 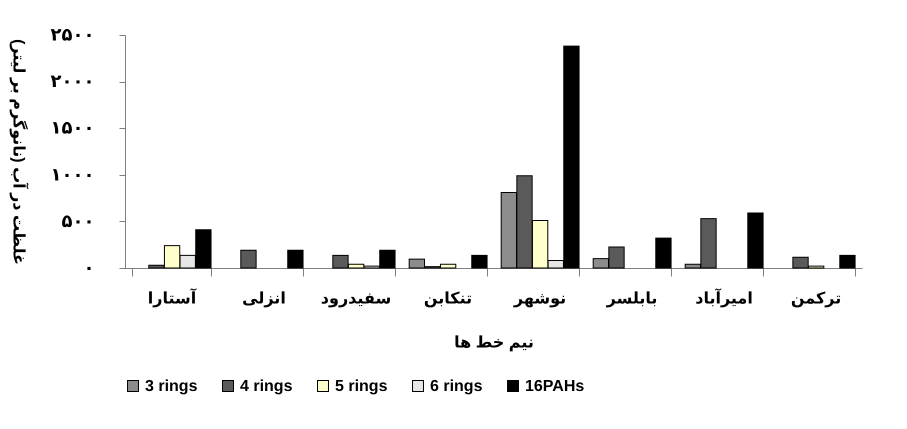 I want to click on x-tick-label: نوشهر, so click(x=539, y=299).